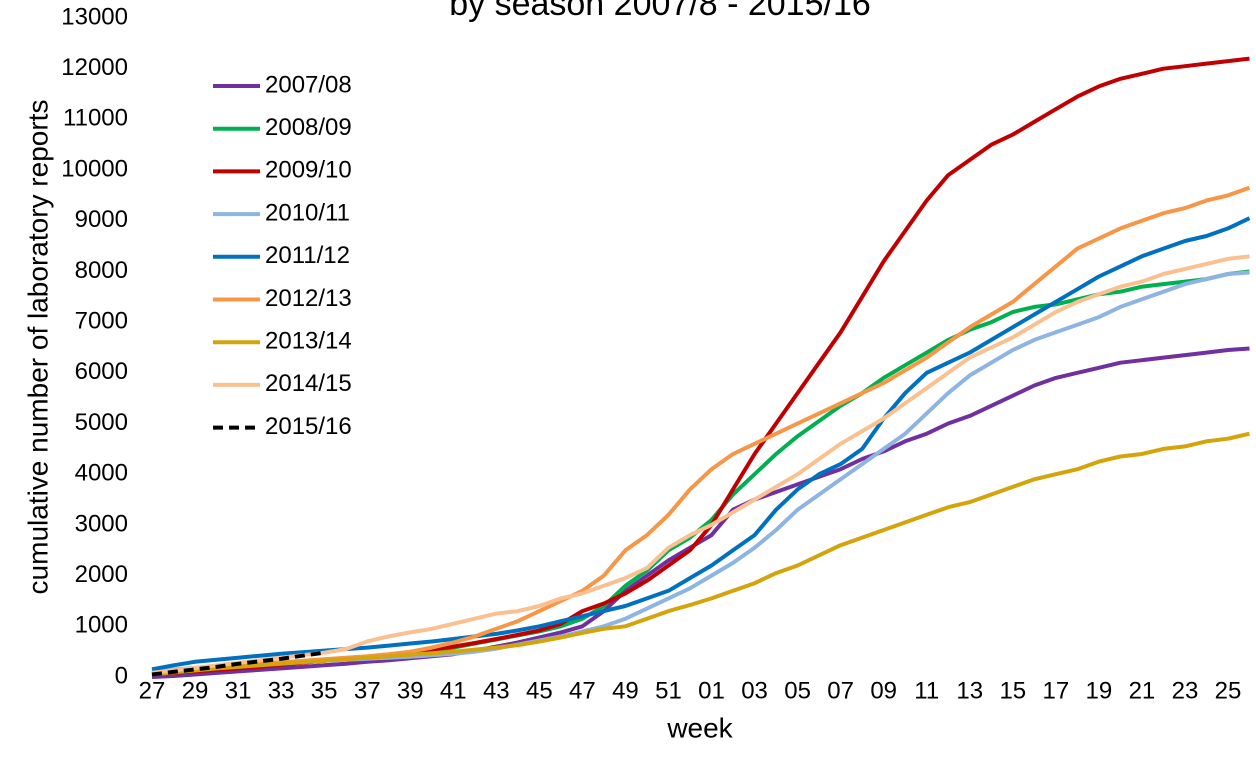 The height and width of the screenshot is (769, 1256). Describe the element at coordinates (969, 690) in the screenshot. I see `x-tick-label: 13` at that location.